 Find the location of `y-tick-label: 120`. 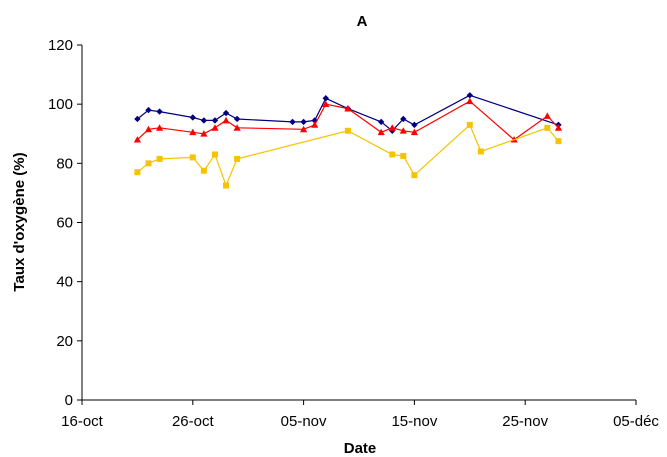

y-tick-label: 120 is located at coordinates (60, 45).